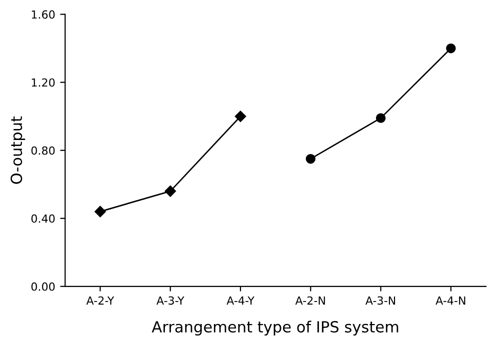 This screenshot has width=501, height=358. What do you see at coordinates (380, 300) in the screenshot?
I see `x-tick-label: A-3-N` at bounding box center [380, 300].